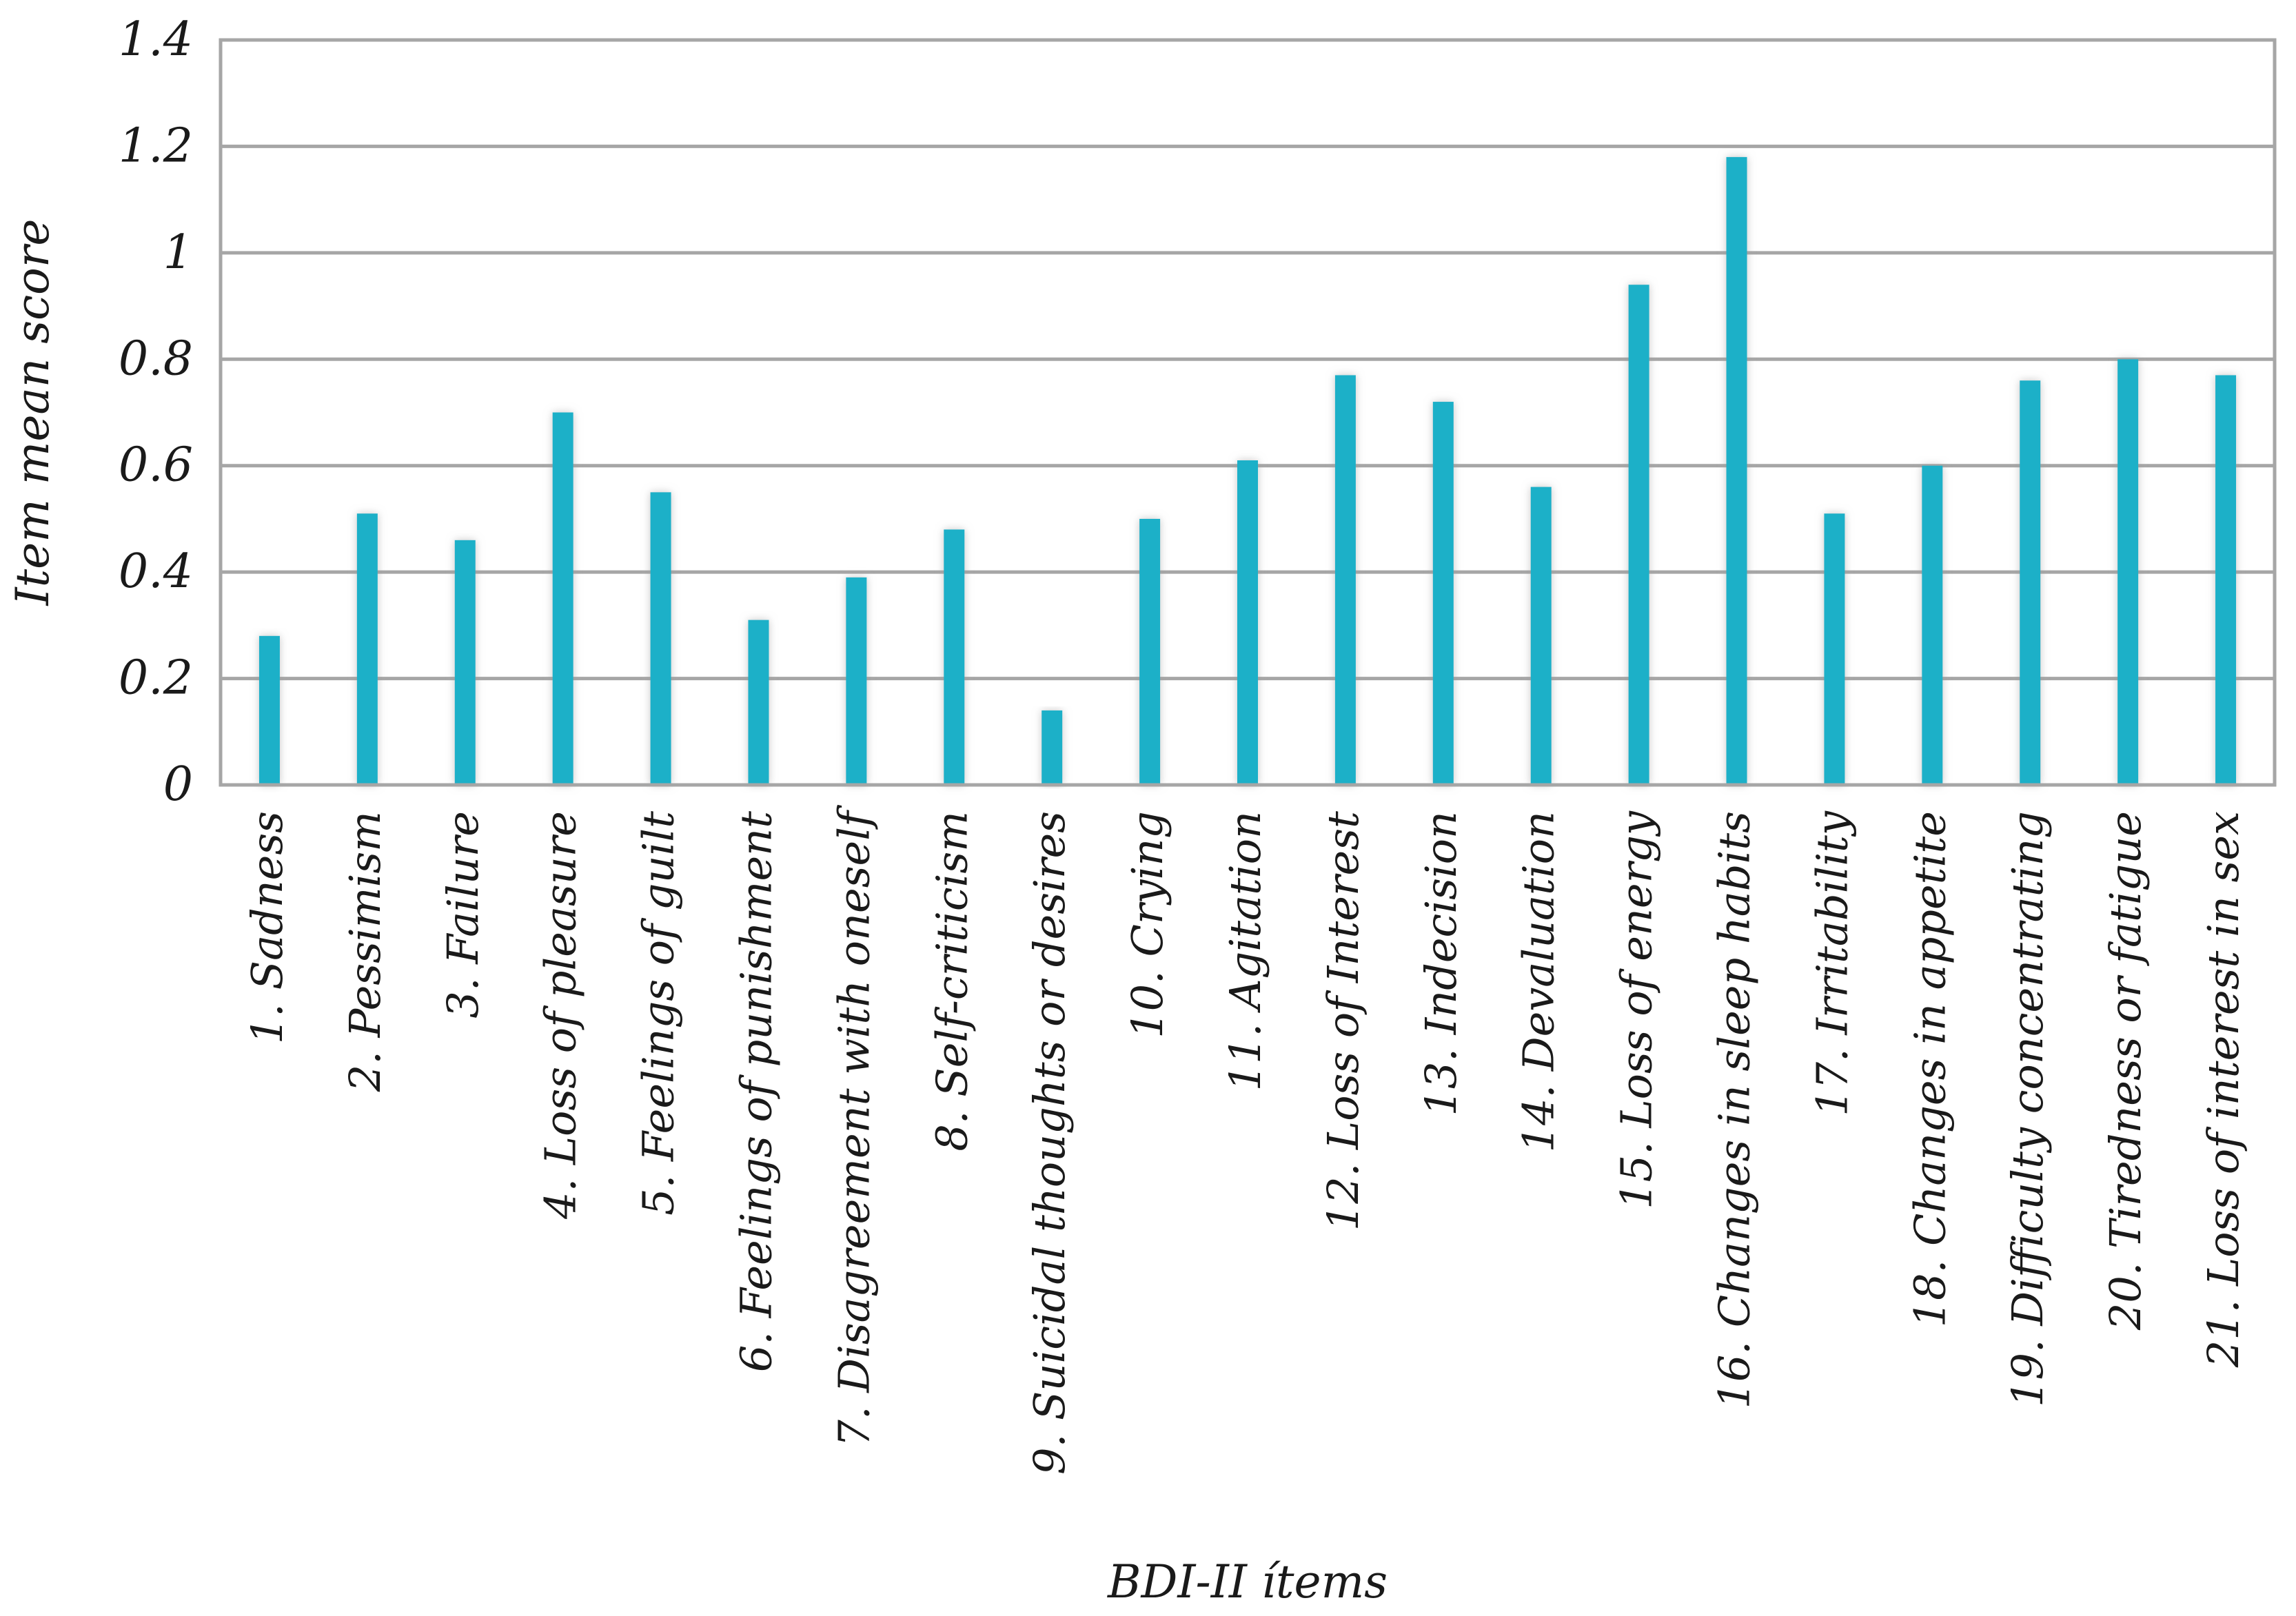 The width and height of the screenshot is (2296, 1616). Describe the element at coordinates (2223, 1089) in the screenshot. I see `x-tick-label: 21. Loss of interest in sex` at that location.